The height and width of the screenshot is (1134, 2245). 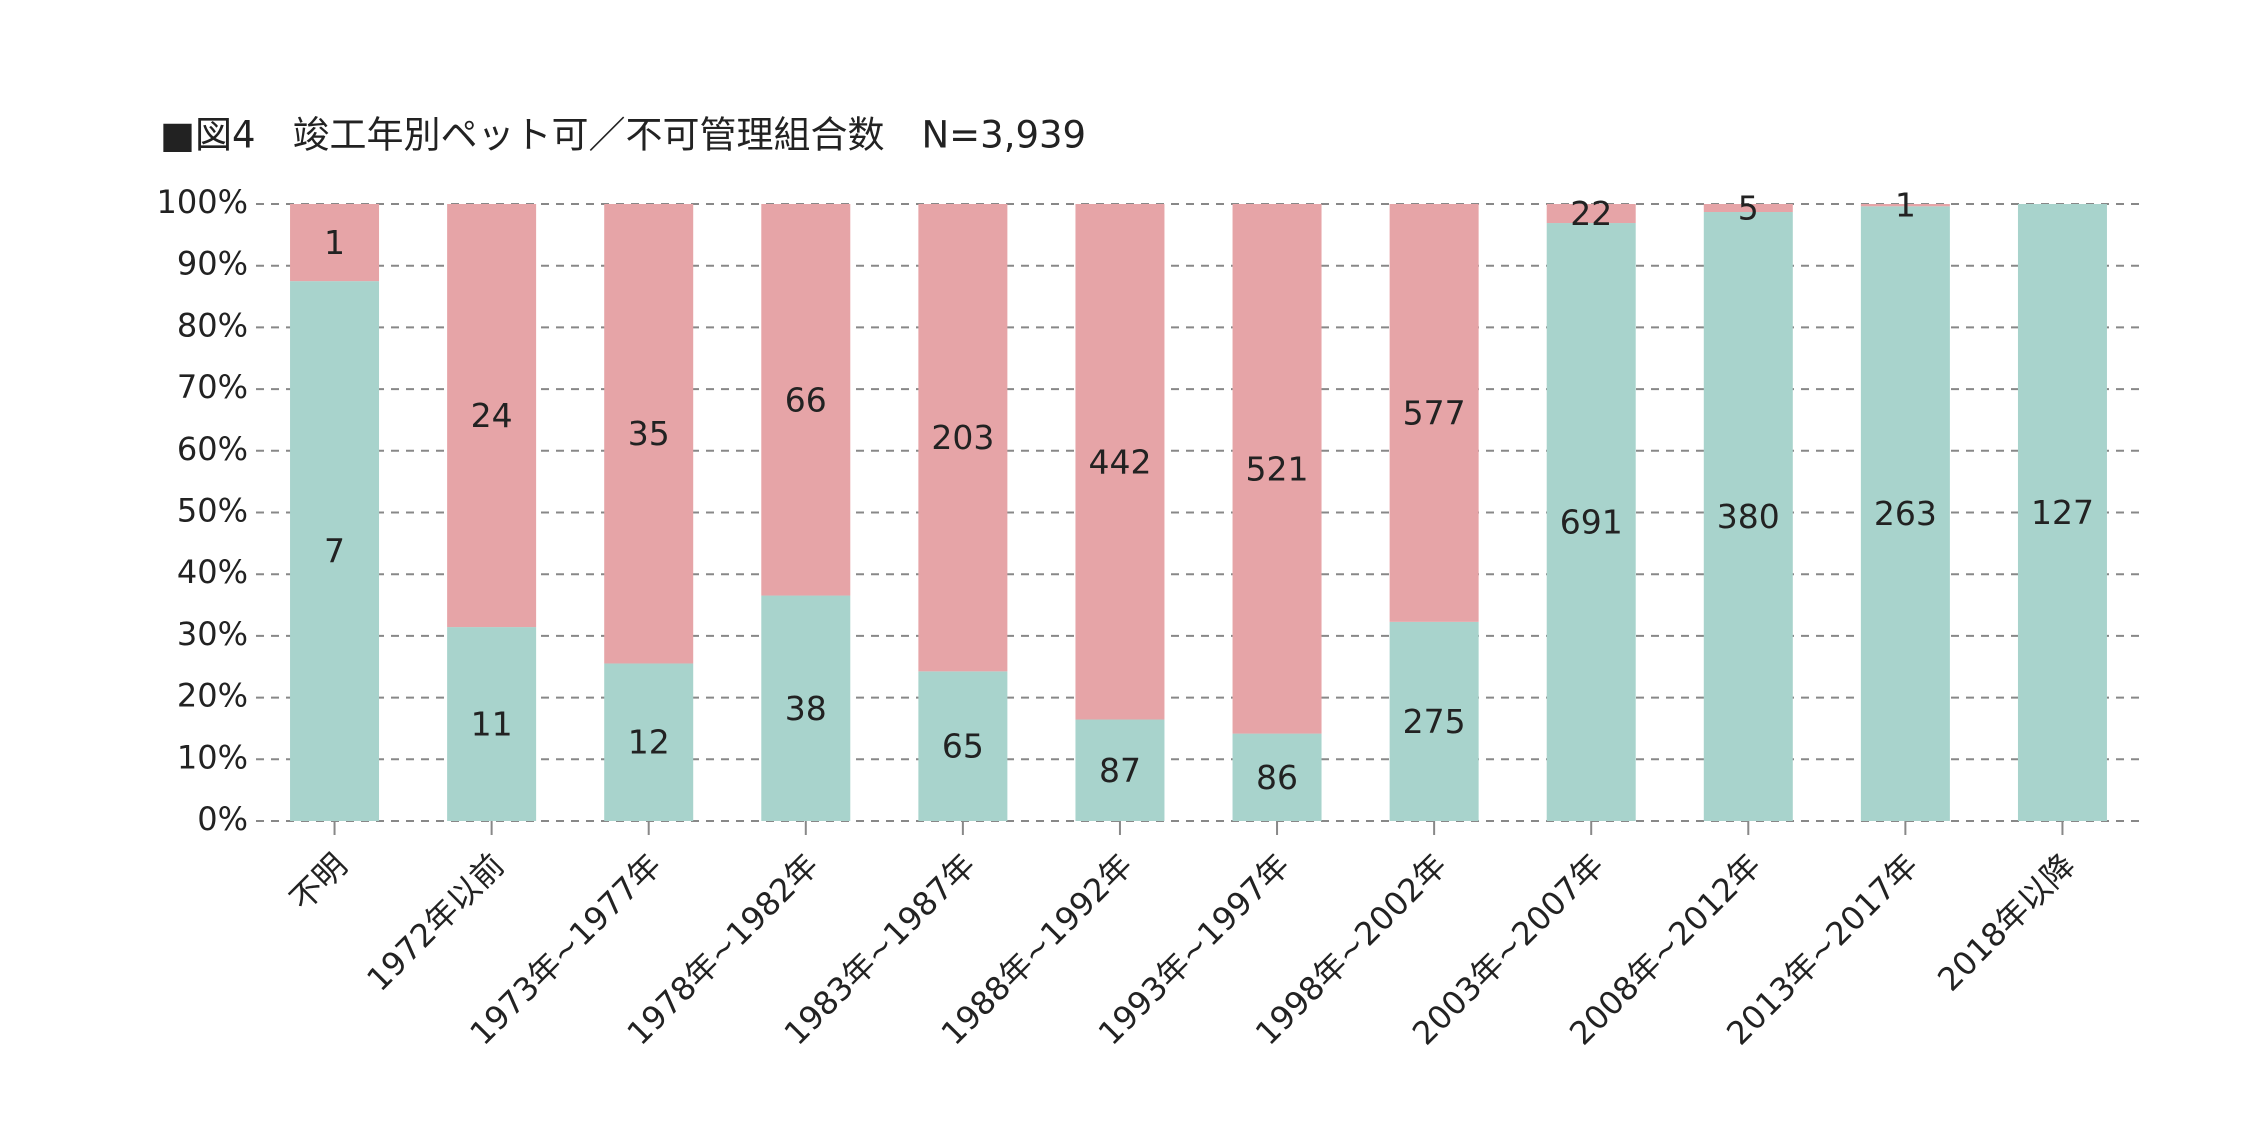 I want to click on data-label: 65, so click(x=963, y=746).